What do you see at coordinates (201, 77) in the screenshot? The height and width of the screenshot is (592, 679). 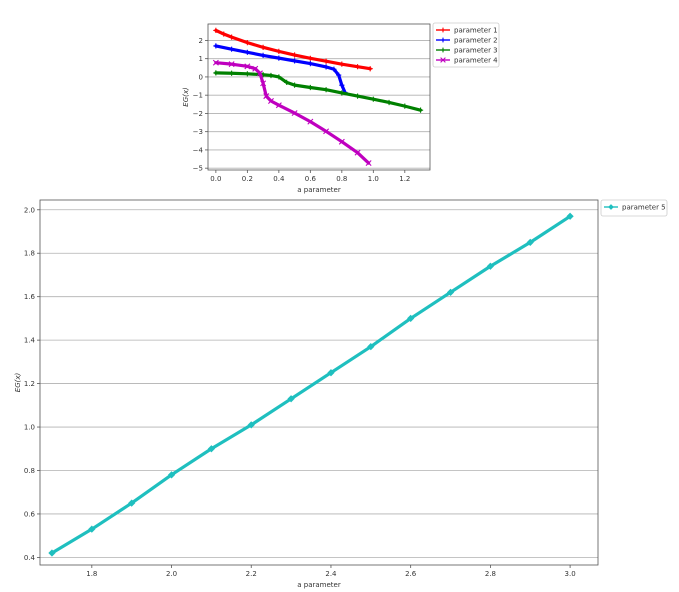 I see `y-tick-label: 0` at bounding box center [201, 77].